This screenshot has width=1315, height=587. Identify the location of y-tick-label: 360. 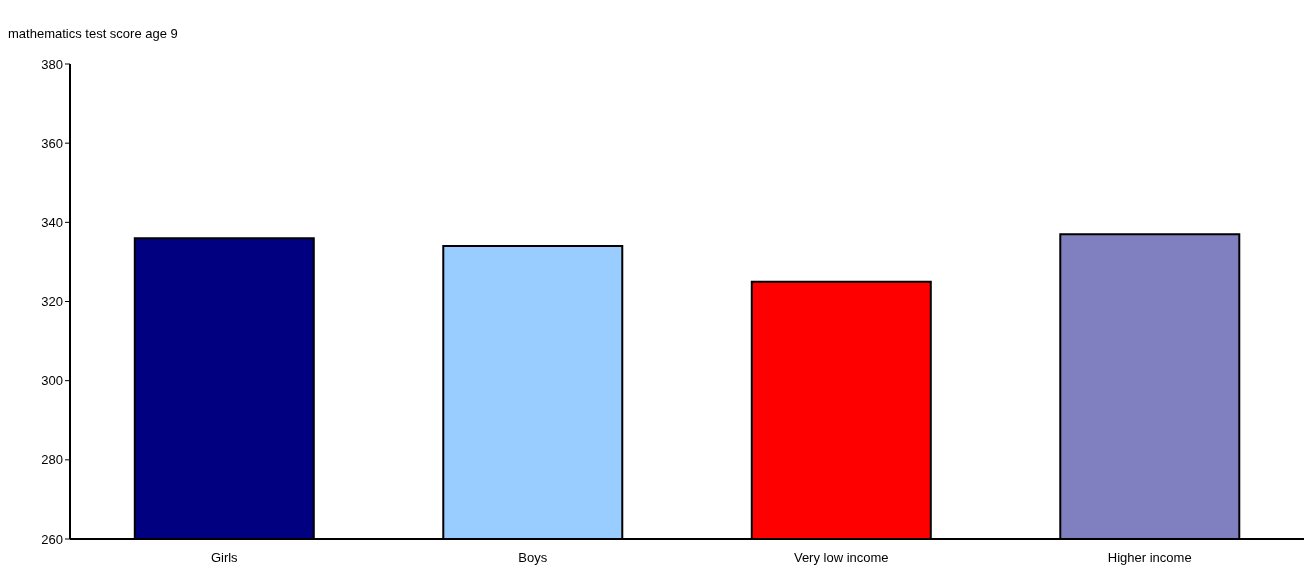
(52, 143).